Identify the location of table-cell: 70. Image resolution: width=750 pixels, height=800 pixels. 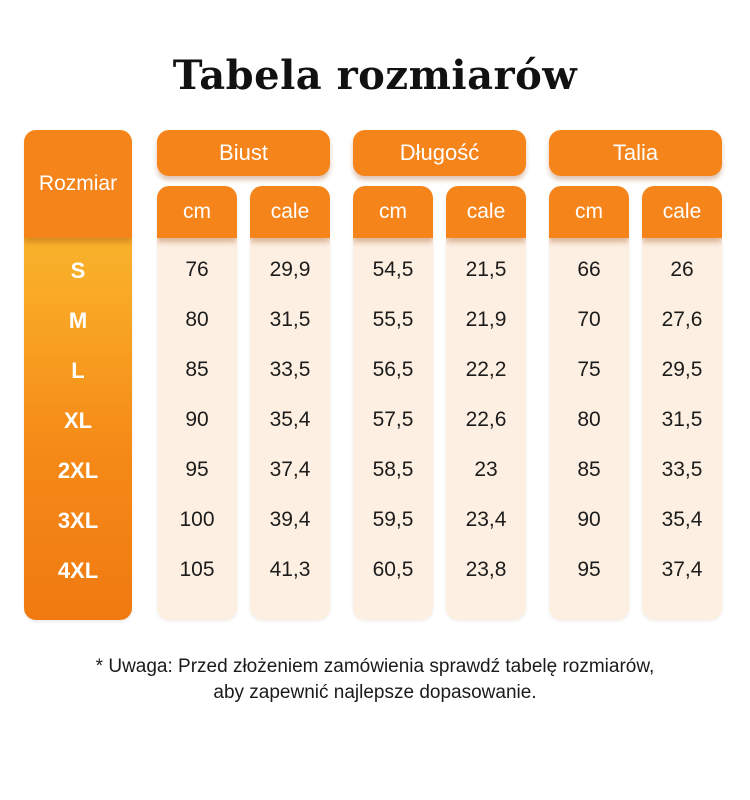
(589, 319).